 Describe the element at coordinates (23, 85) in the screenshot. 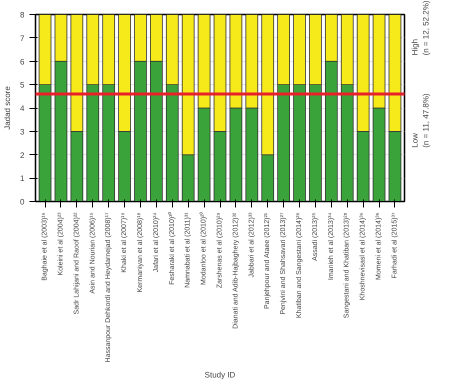

I see `y-tick-label: 5` at that location.